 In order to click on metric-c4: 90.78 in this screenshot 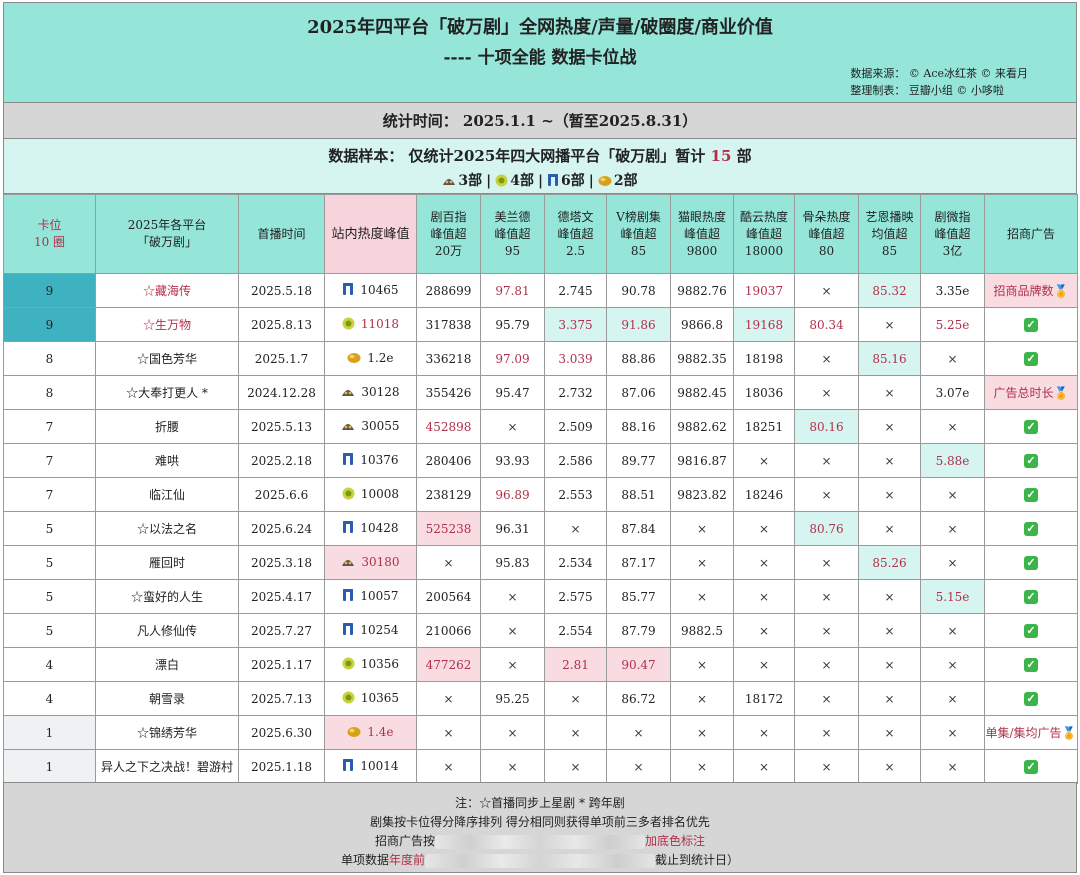, I will do `click(638, 290)`.